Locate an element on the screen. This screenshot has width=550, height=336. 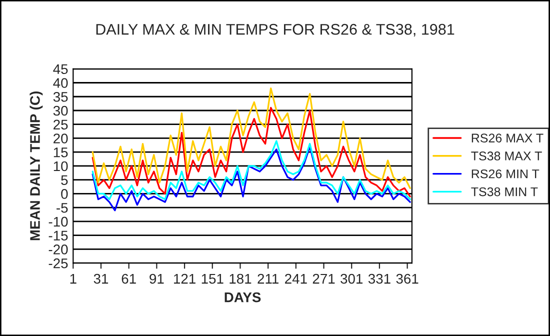
x-tick-label: 31 is located at coordinates (101, 279).